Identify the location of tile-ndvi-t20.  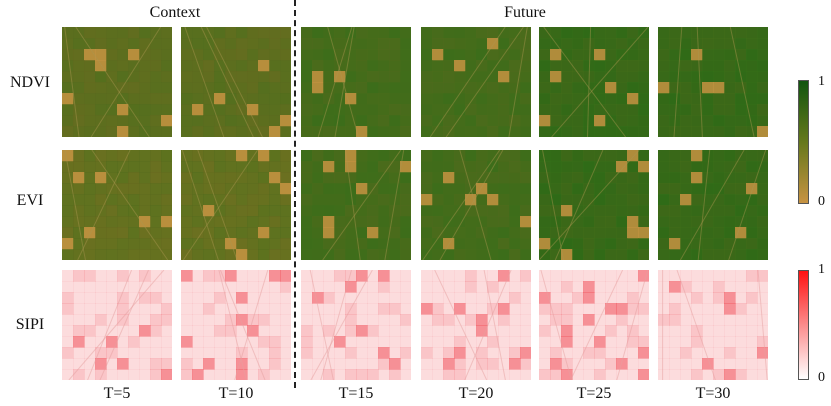
(476, 82).